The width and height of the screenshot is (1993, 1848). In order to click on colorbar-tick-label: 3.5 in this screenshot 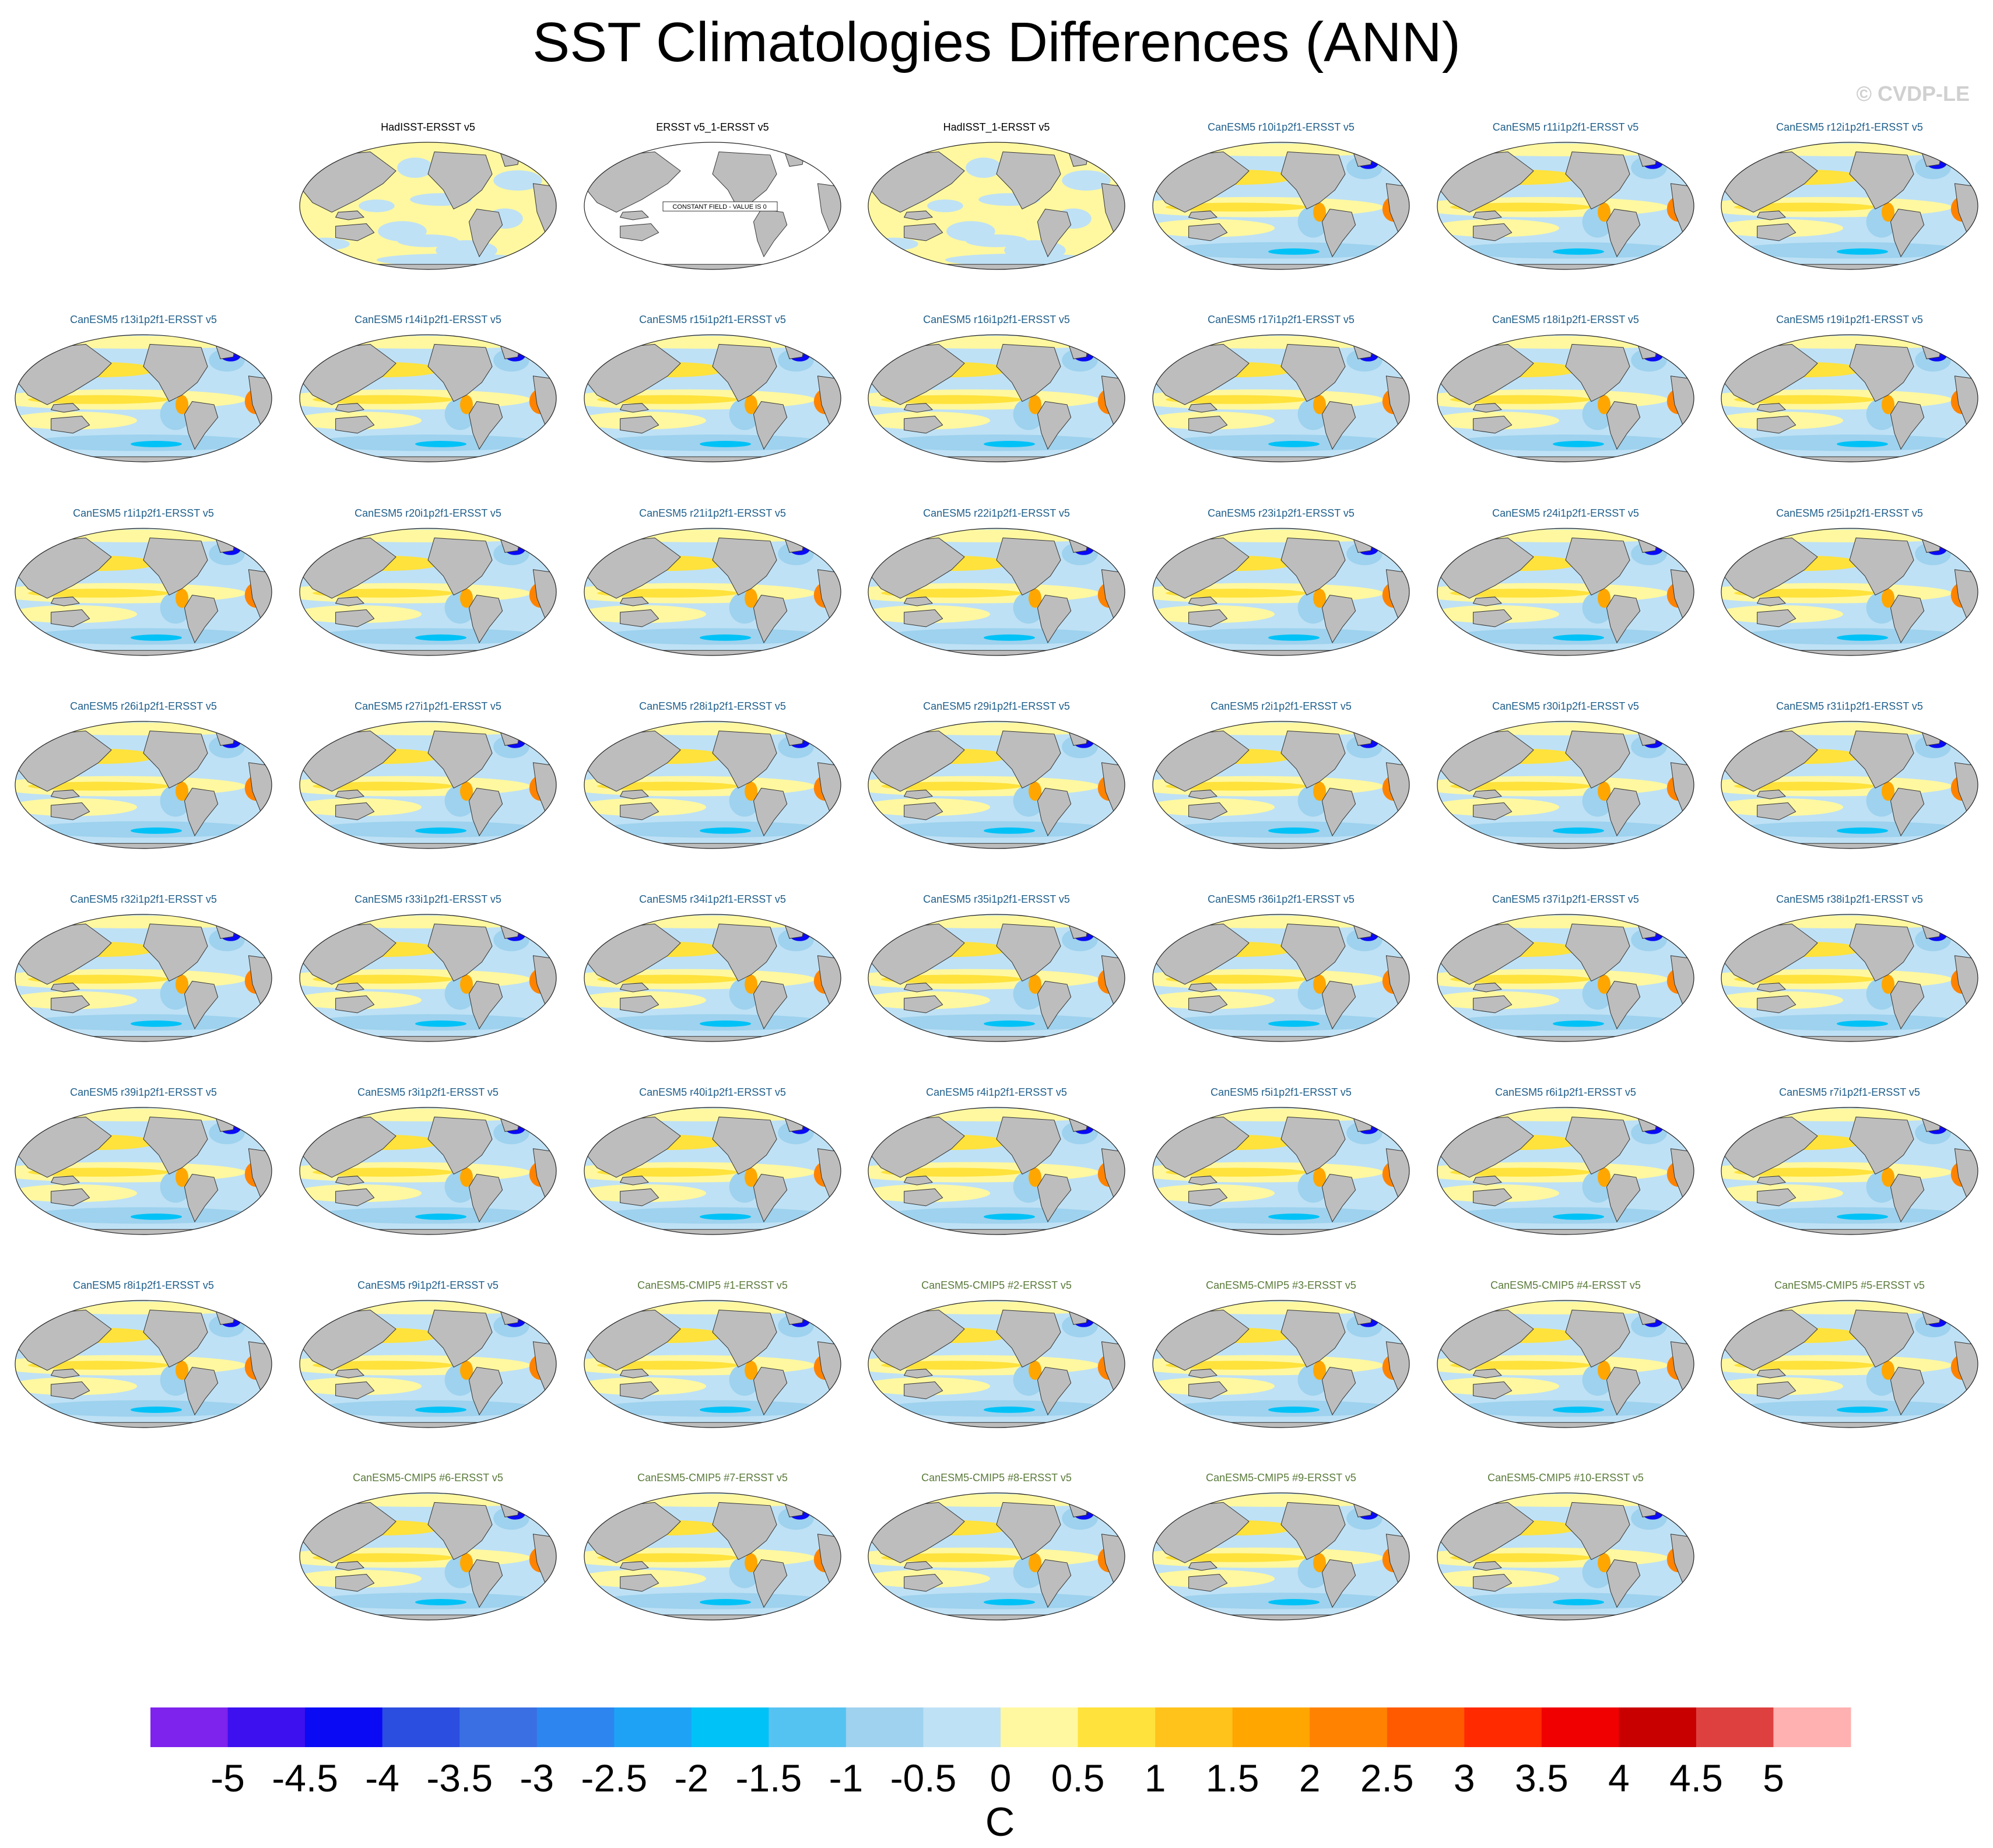, I will do `click(1542, 1778)`.